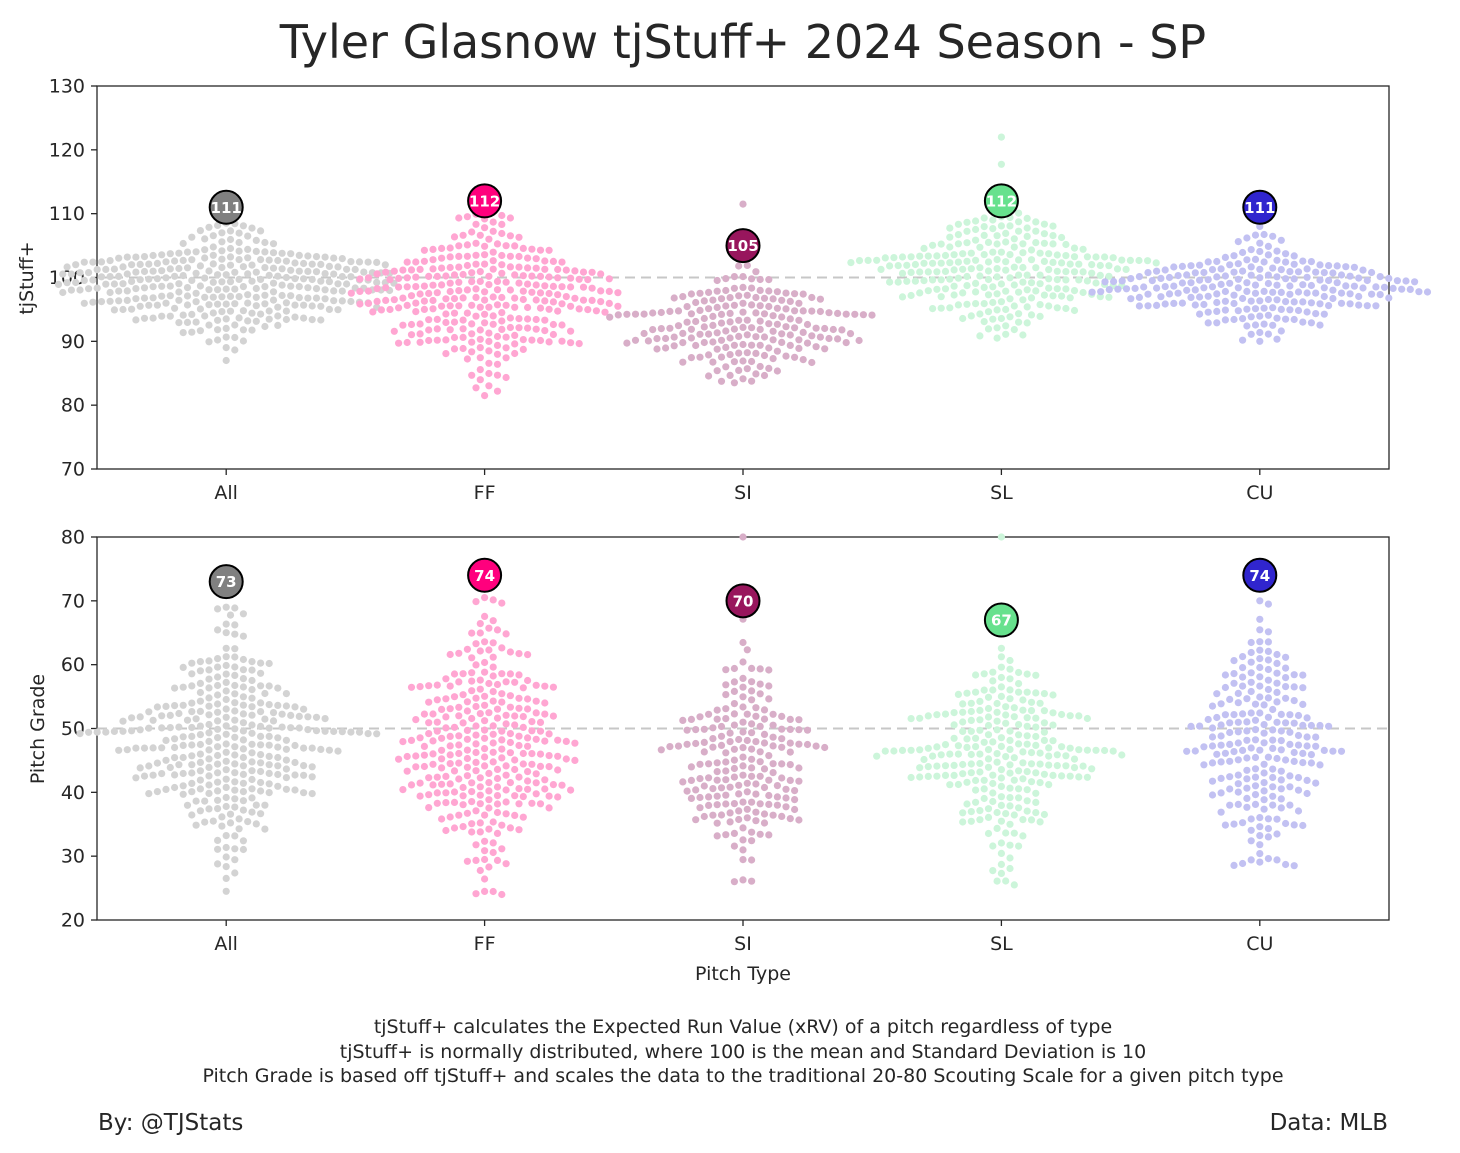  Describe the element at coordinates (1259, 493) in the screenshot. I see `x-tick-label: CU` at that location.